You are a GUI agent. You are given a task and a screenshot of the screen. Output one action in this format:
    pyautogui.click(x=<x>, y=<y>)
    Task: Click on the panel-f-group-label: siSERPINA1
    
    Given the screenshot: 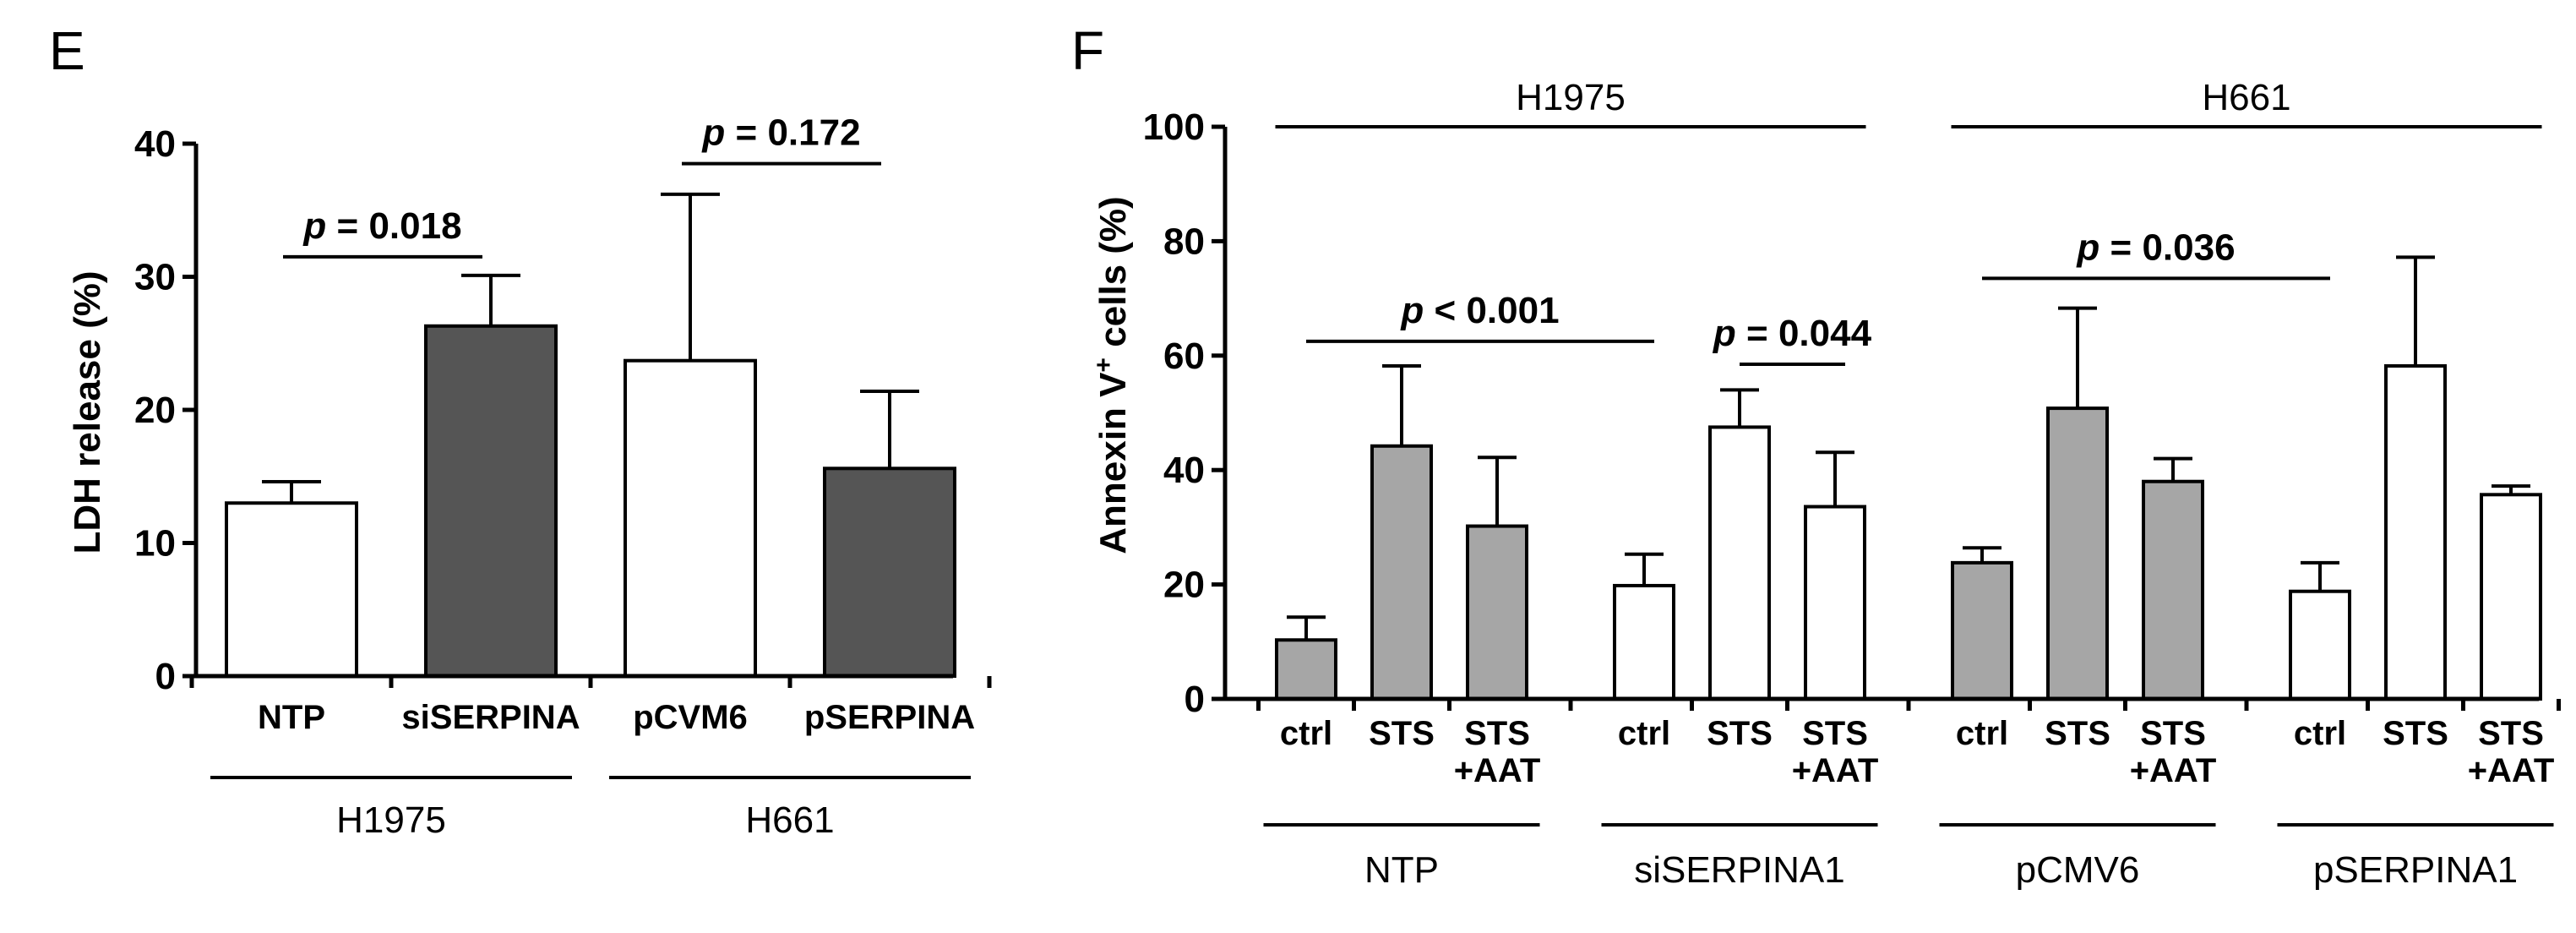 What is the action you would take?
    pyautogui.click(x=1739, y=870)
    